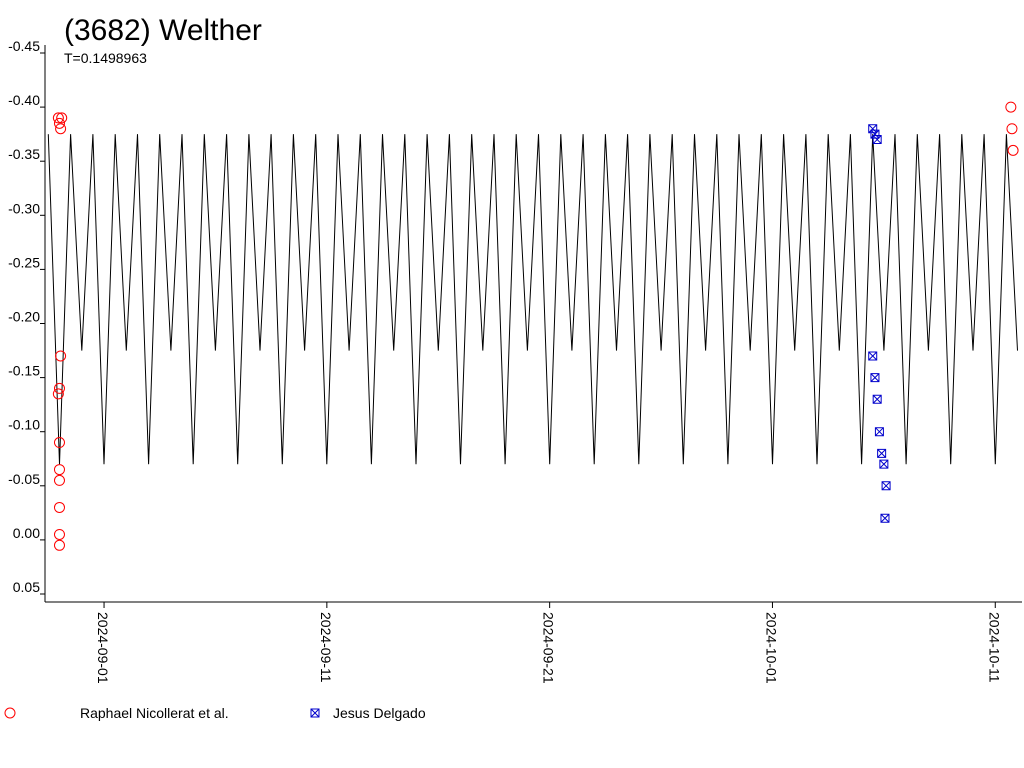  Describe the element at coordinates (24, 479) in the screenshot. I see `y-tick-label: -0.05` at that location.